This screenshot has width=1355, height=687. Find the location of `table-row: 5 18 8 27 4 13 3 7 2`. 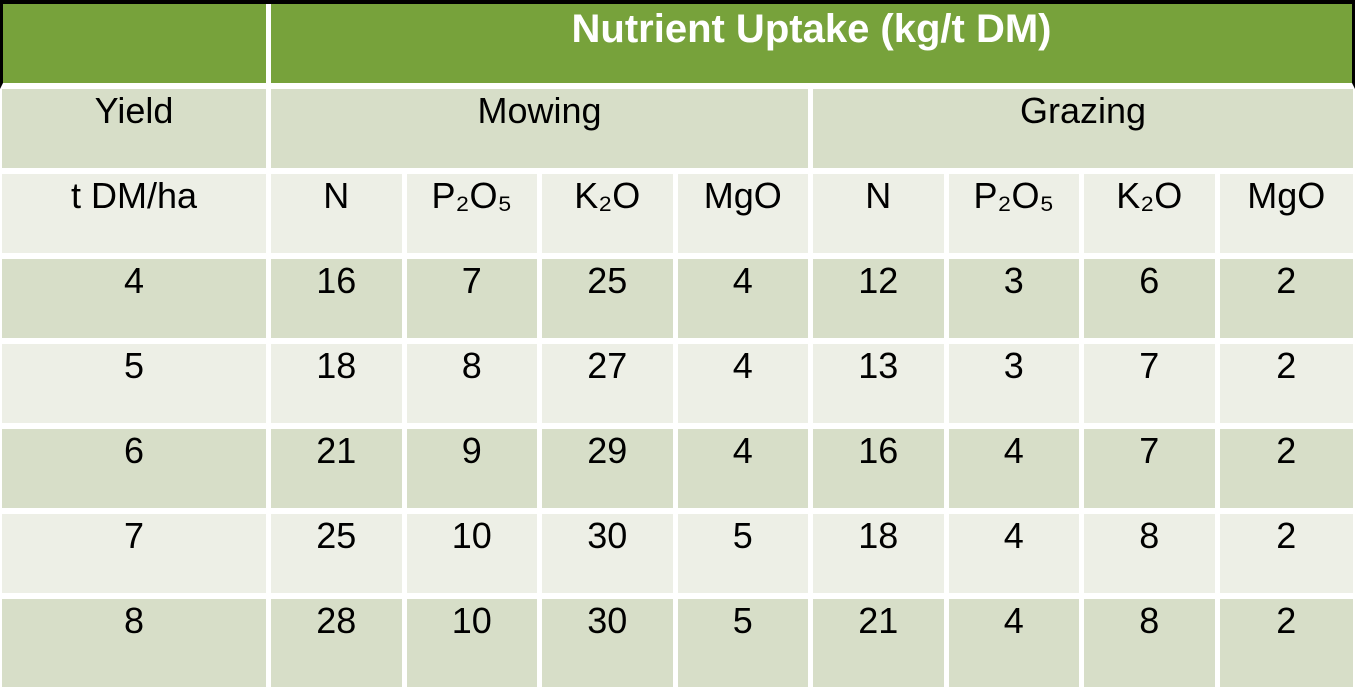

table-row: 5 18 8 27 4 13 3 7 2 is located at coordinates (677, 386).